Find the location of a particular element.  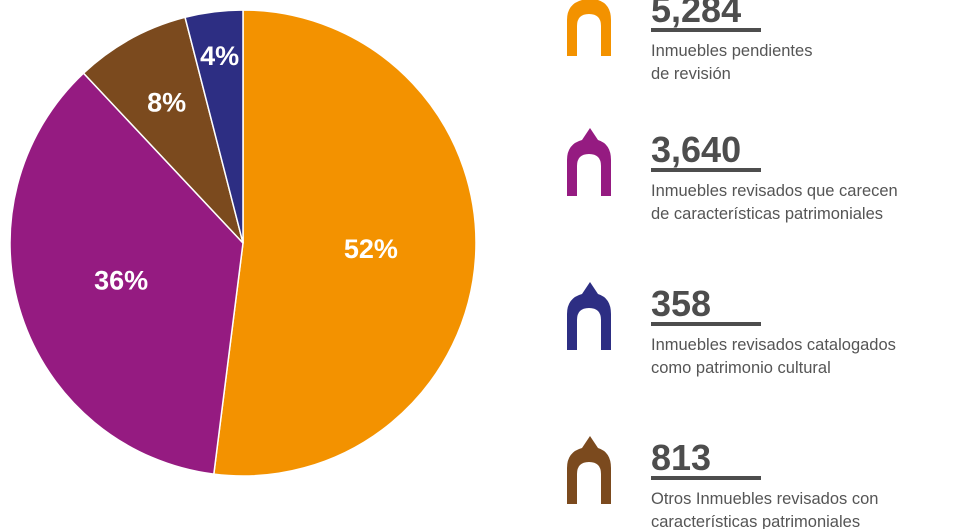

count-label: 358 is located at coordinates (681, 303).